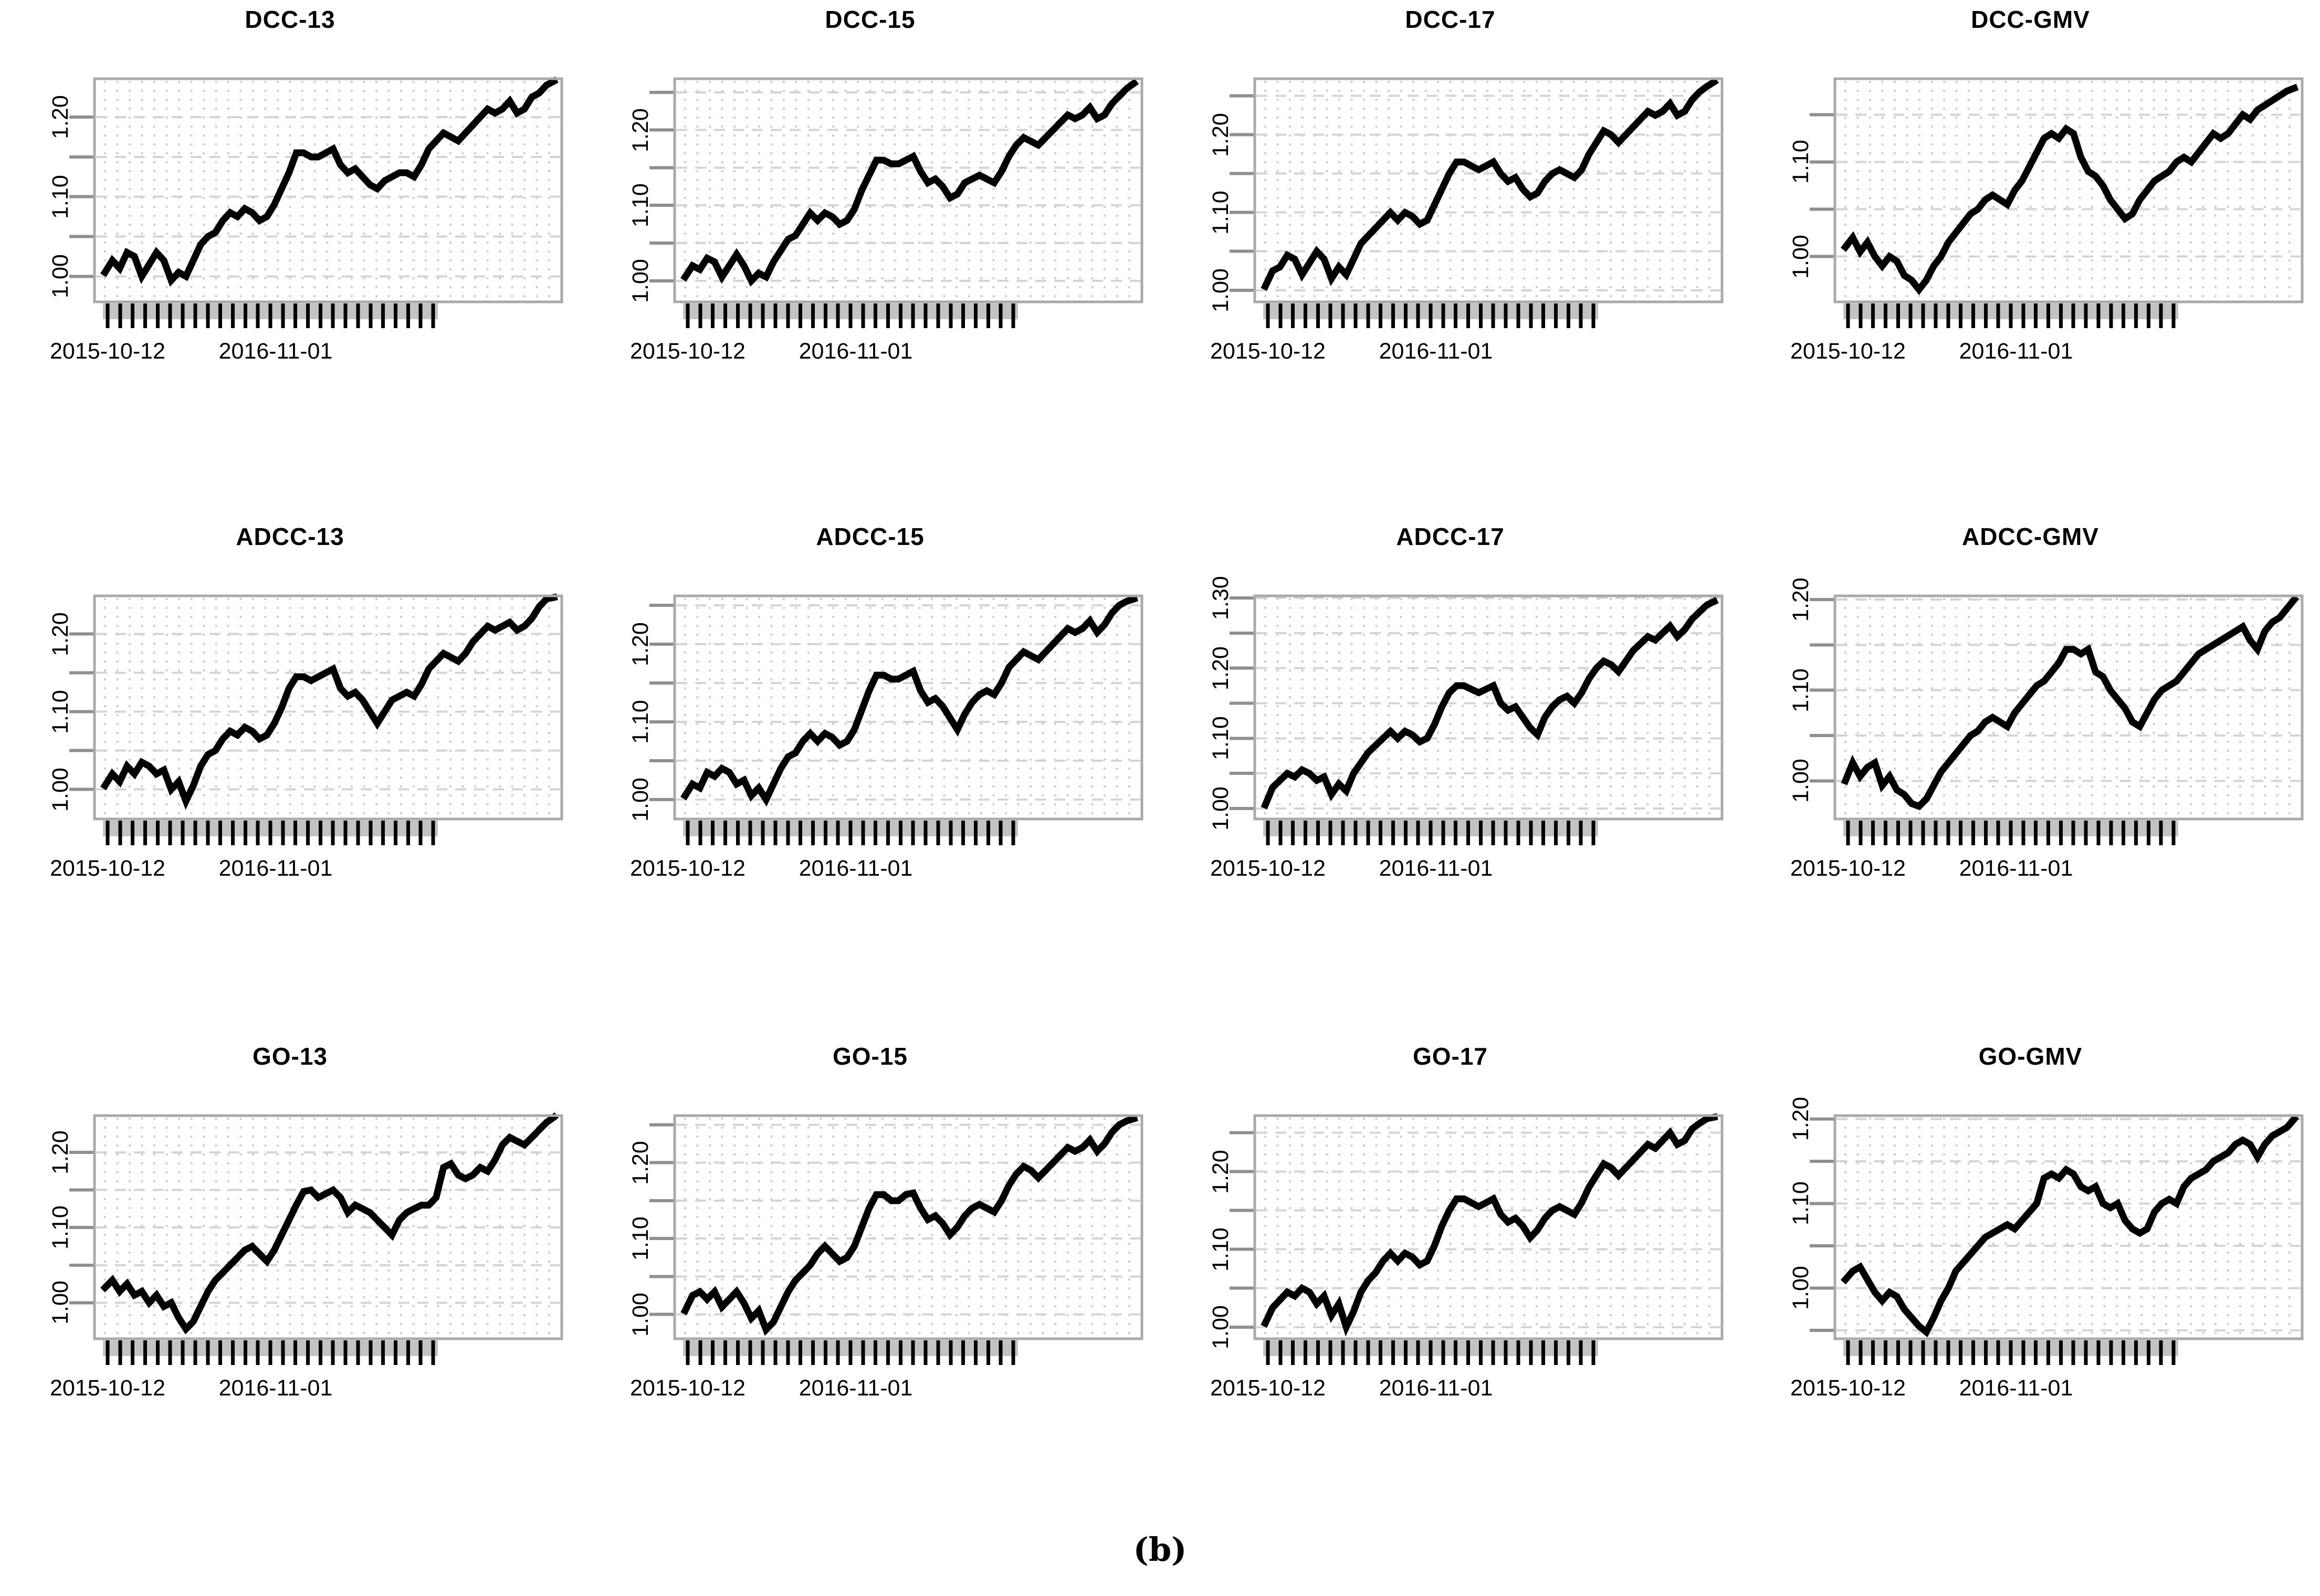 Image resolution: width=2320 pixels, height=1596 pixels. I want to click on chart-cell-GO-GMV: GO-GMV 1.00 1.10 1.20 2015-10-12 2016-11-01, so click(2030, 1295).